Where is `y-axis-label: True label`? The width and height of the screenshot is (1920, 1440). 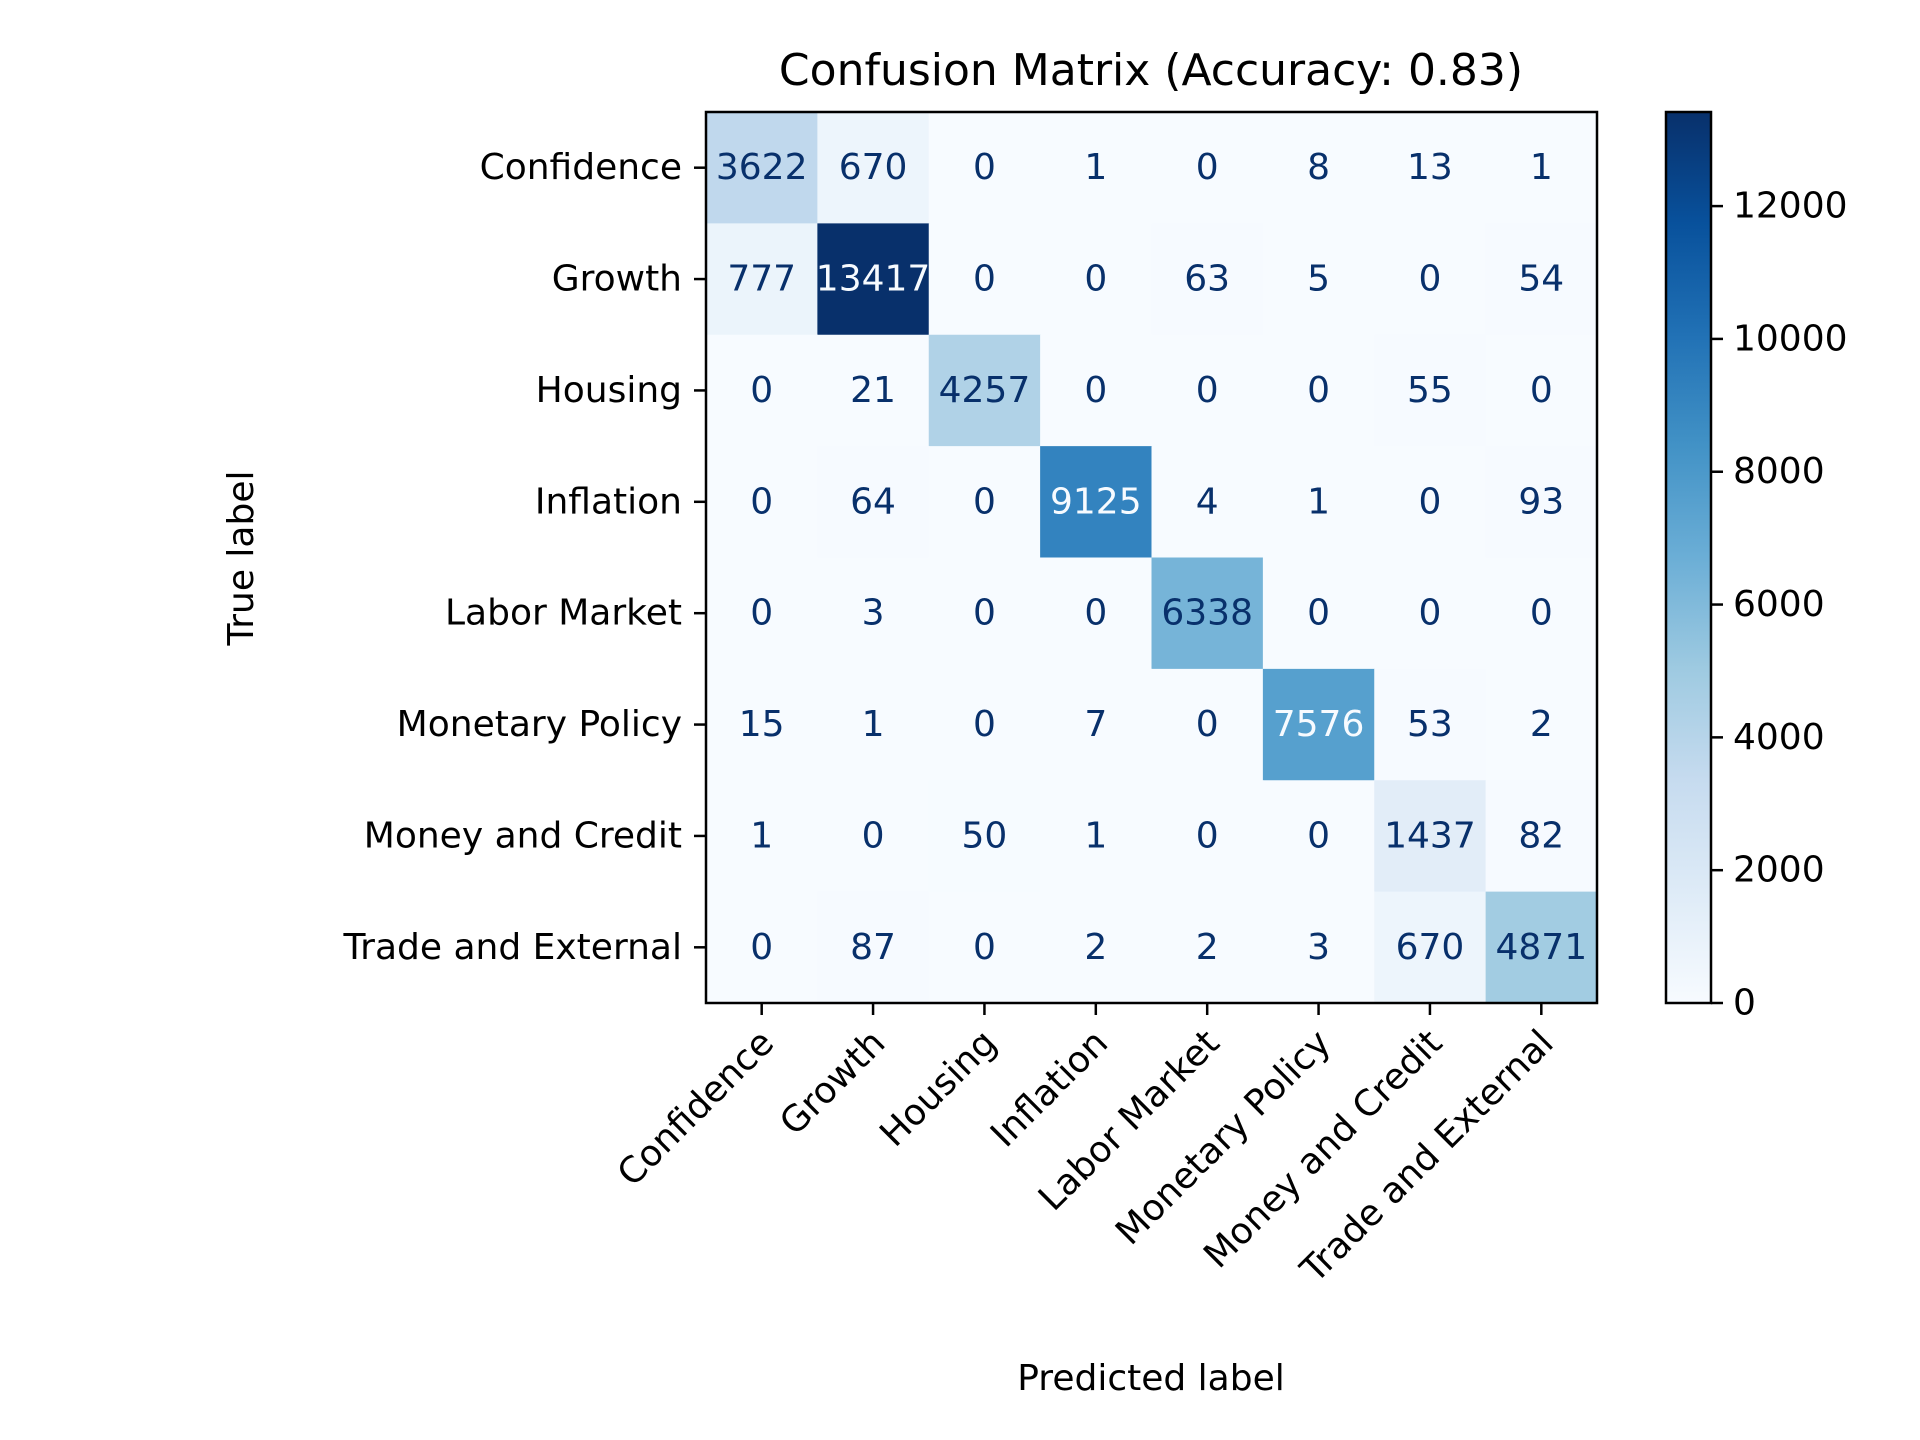 y-axis-label: True label is located at coordinates (241, 559).